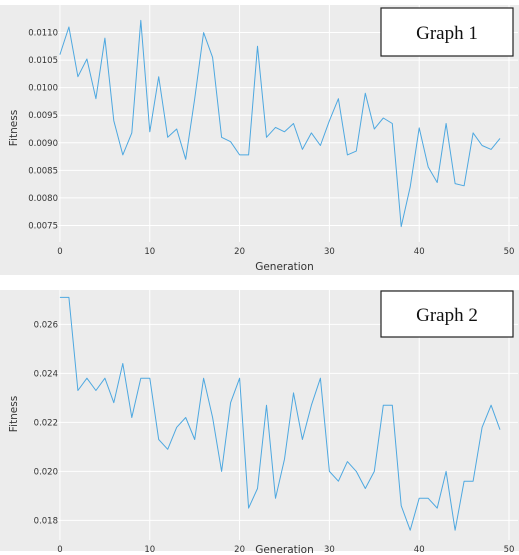 Image resolution: width=519 pixels, height=555 pixels. Describe the element at coordinates (43, 226) in the screenshot. I see `y-tick-label: 0.0075` at that location.